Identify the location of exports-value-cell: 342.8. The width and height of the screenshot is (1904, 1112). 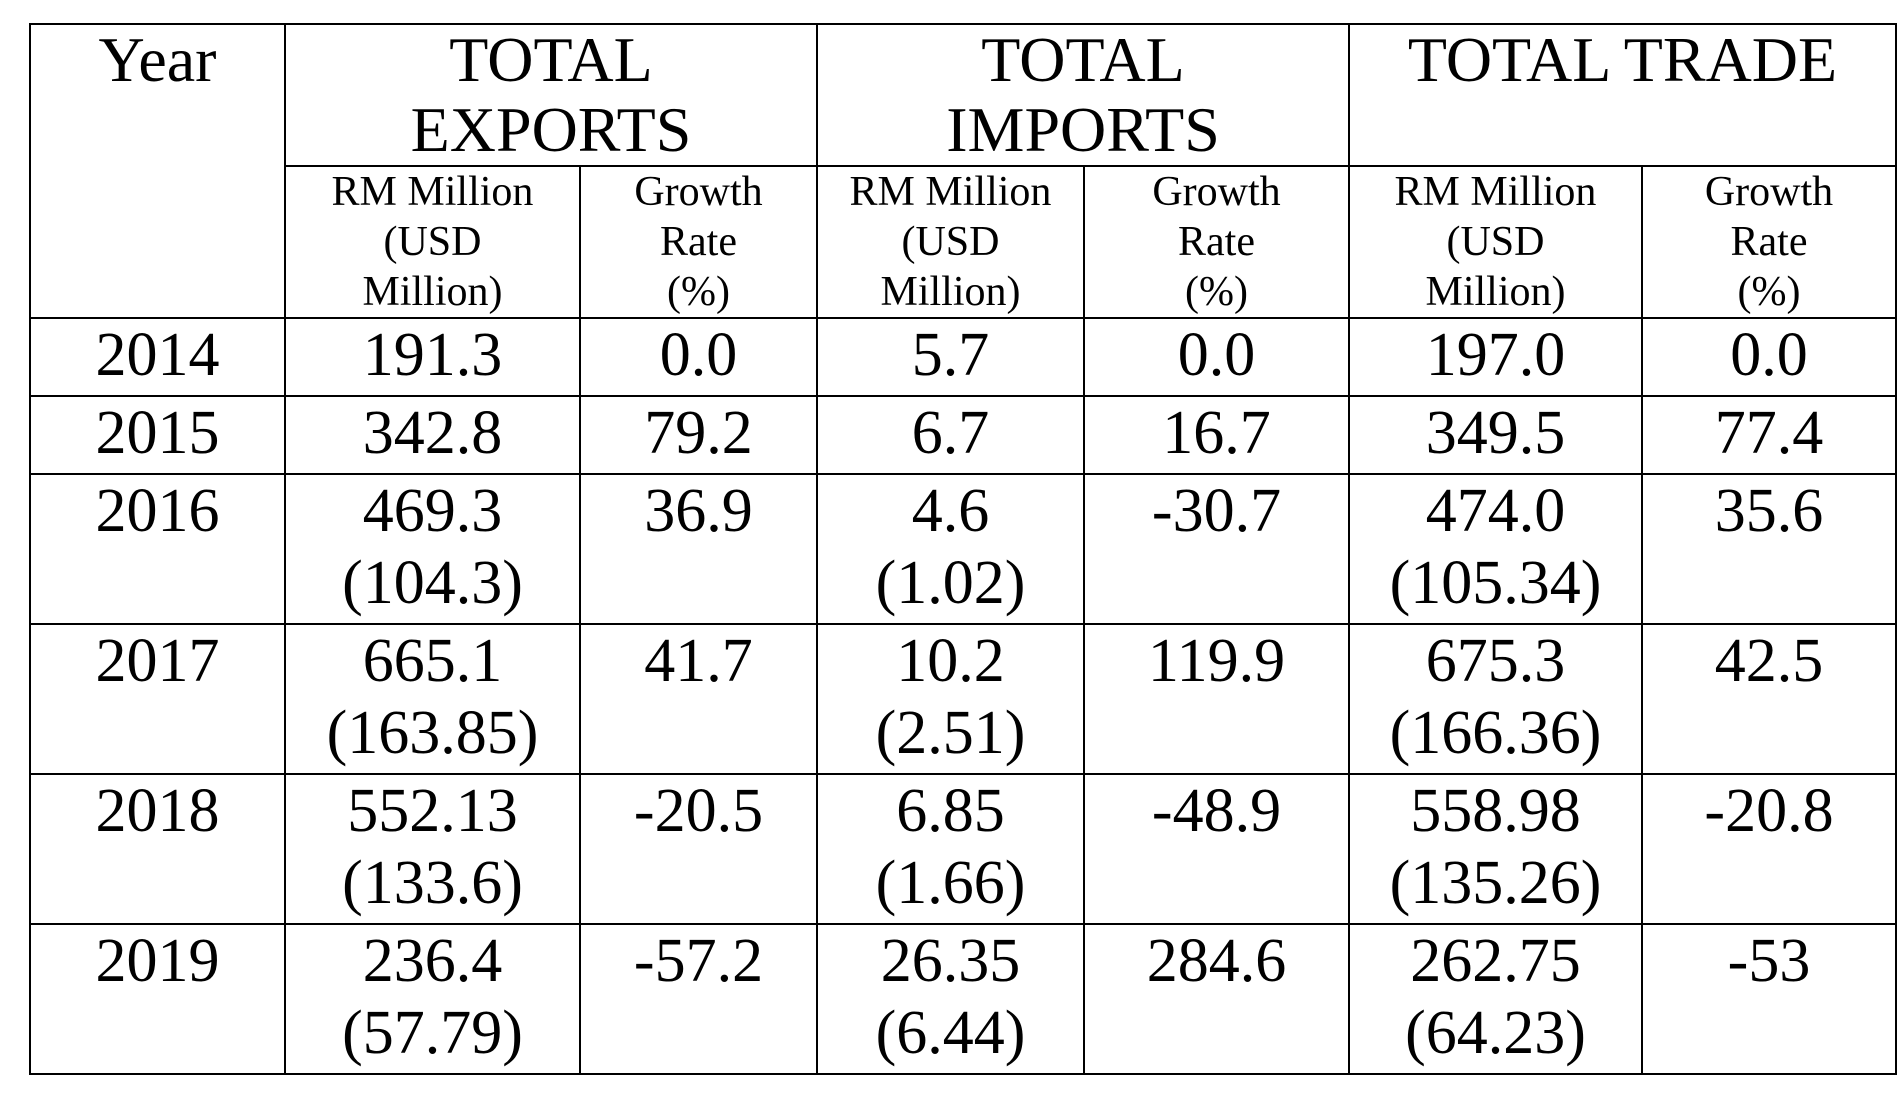
(432, 435).